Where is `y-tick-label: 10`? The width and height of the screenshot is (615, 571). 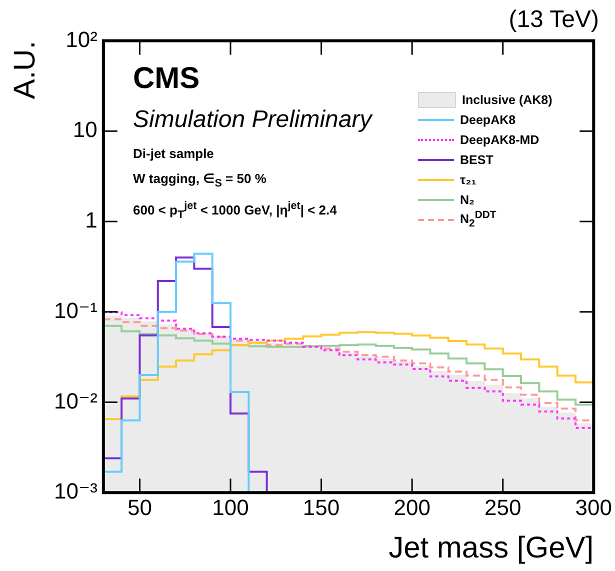
y-tick-label: 10 is located at coordinates (85, 129).